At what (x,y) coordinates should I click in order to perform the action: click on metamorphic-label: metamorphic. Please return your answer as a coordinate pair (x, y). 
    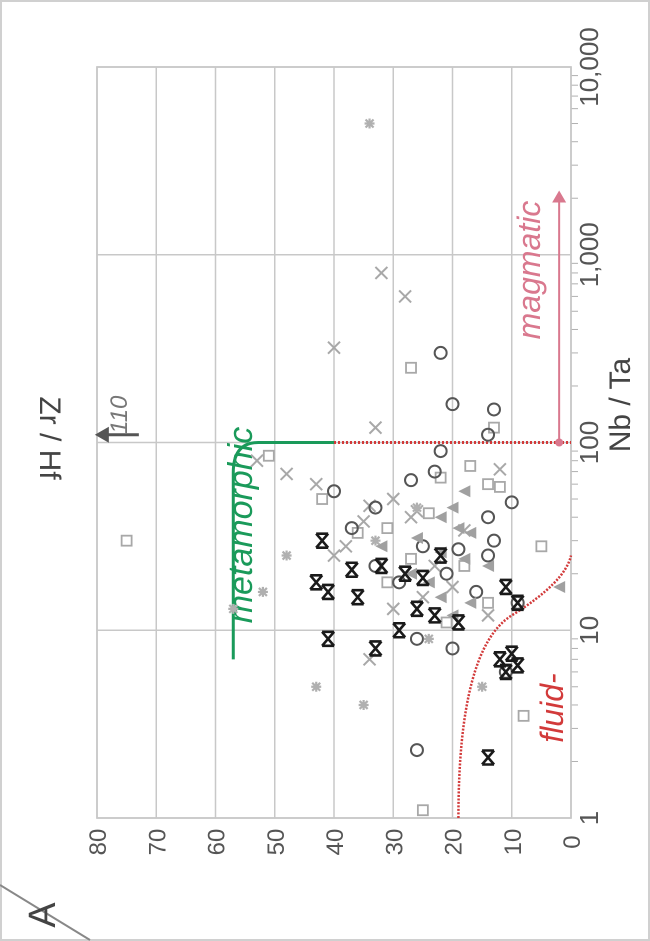
    Looking at the image, I should click on (241, 525).